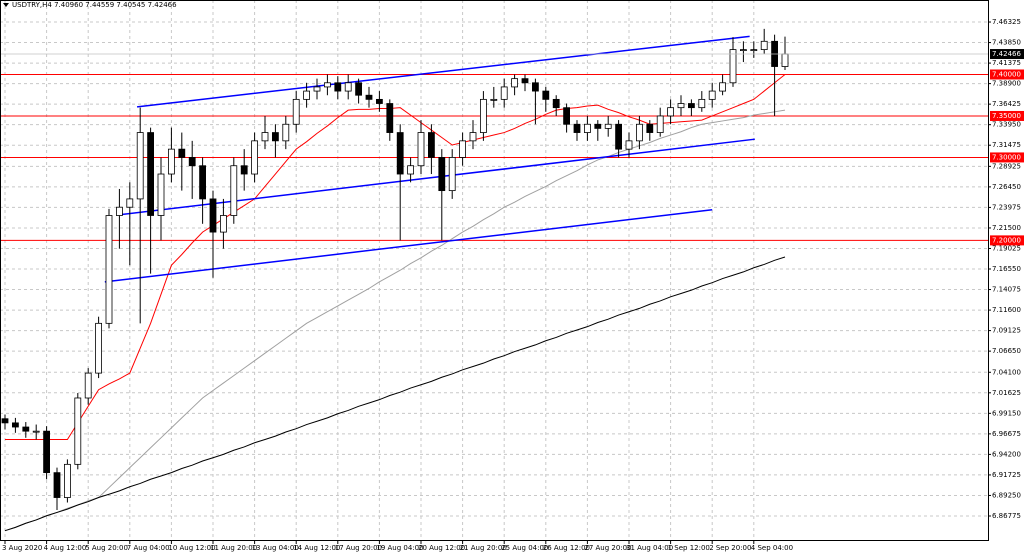  Describe the element at coordinates (1006, 104) in the screenshot. I see `y-tick-label: 7.36425` at that location.